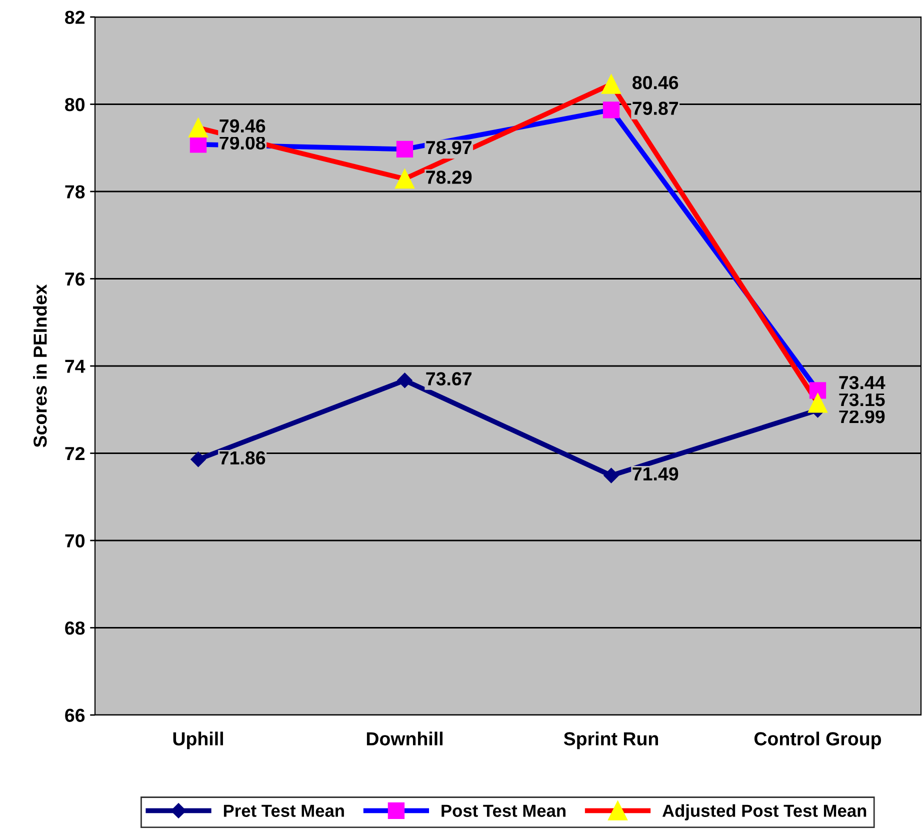 This screenshot has height=836, width=923. I want to click on y-tick-label: 76, so click(75, 279).